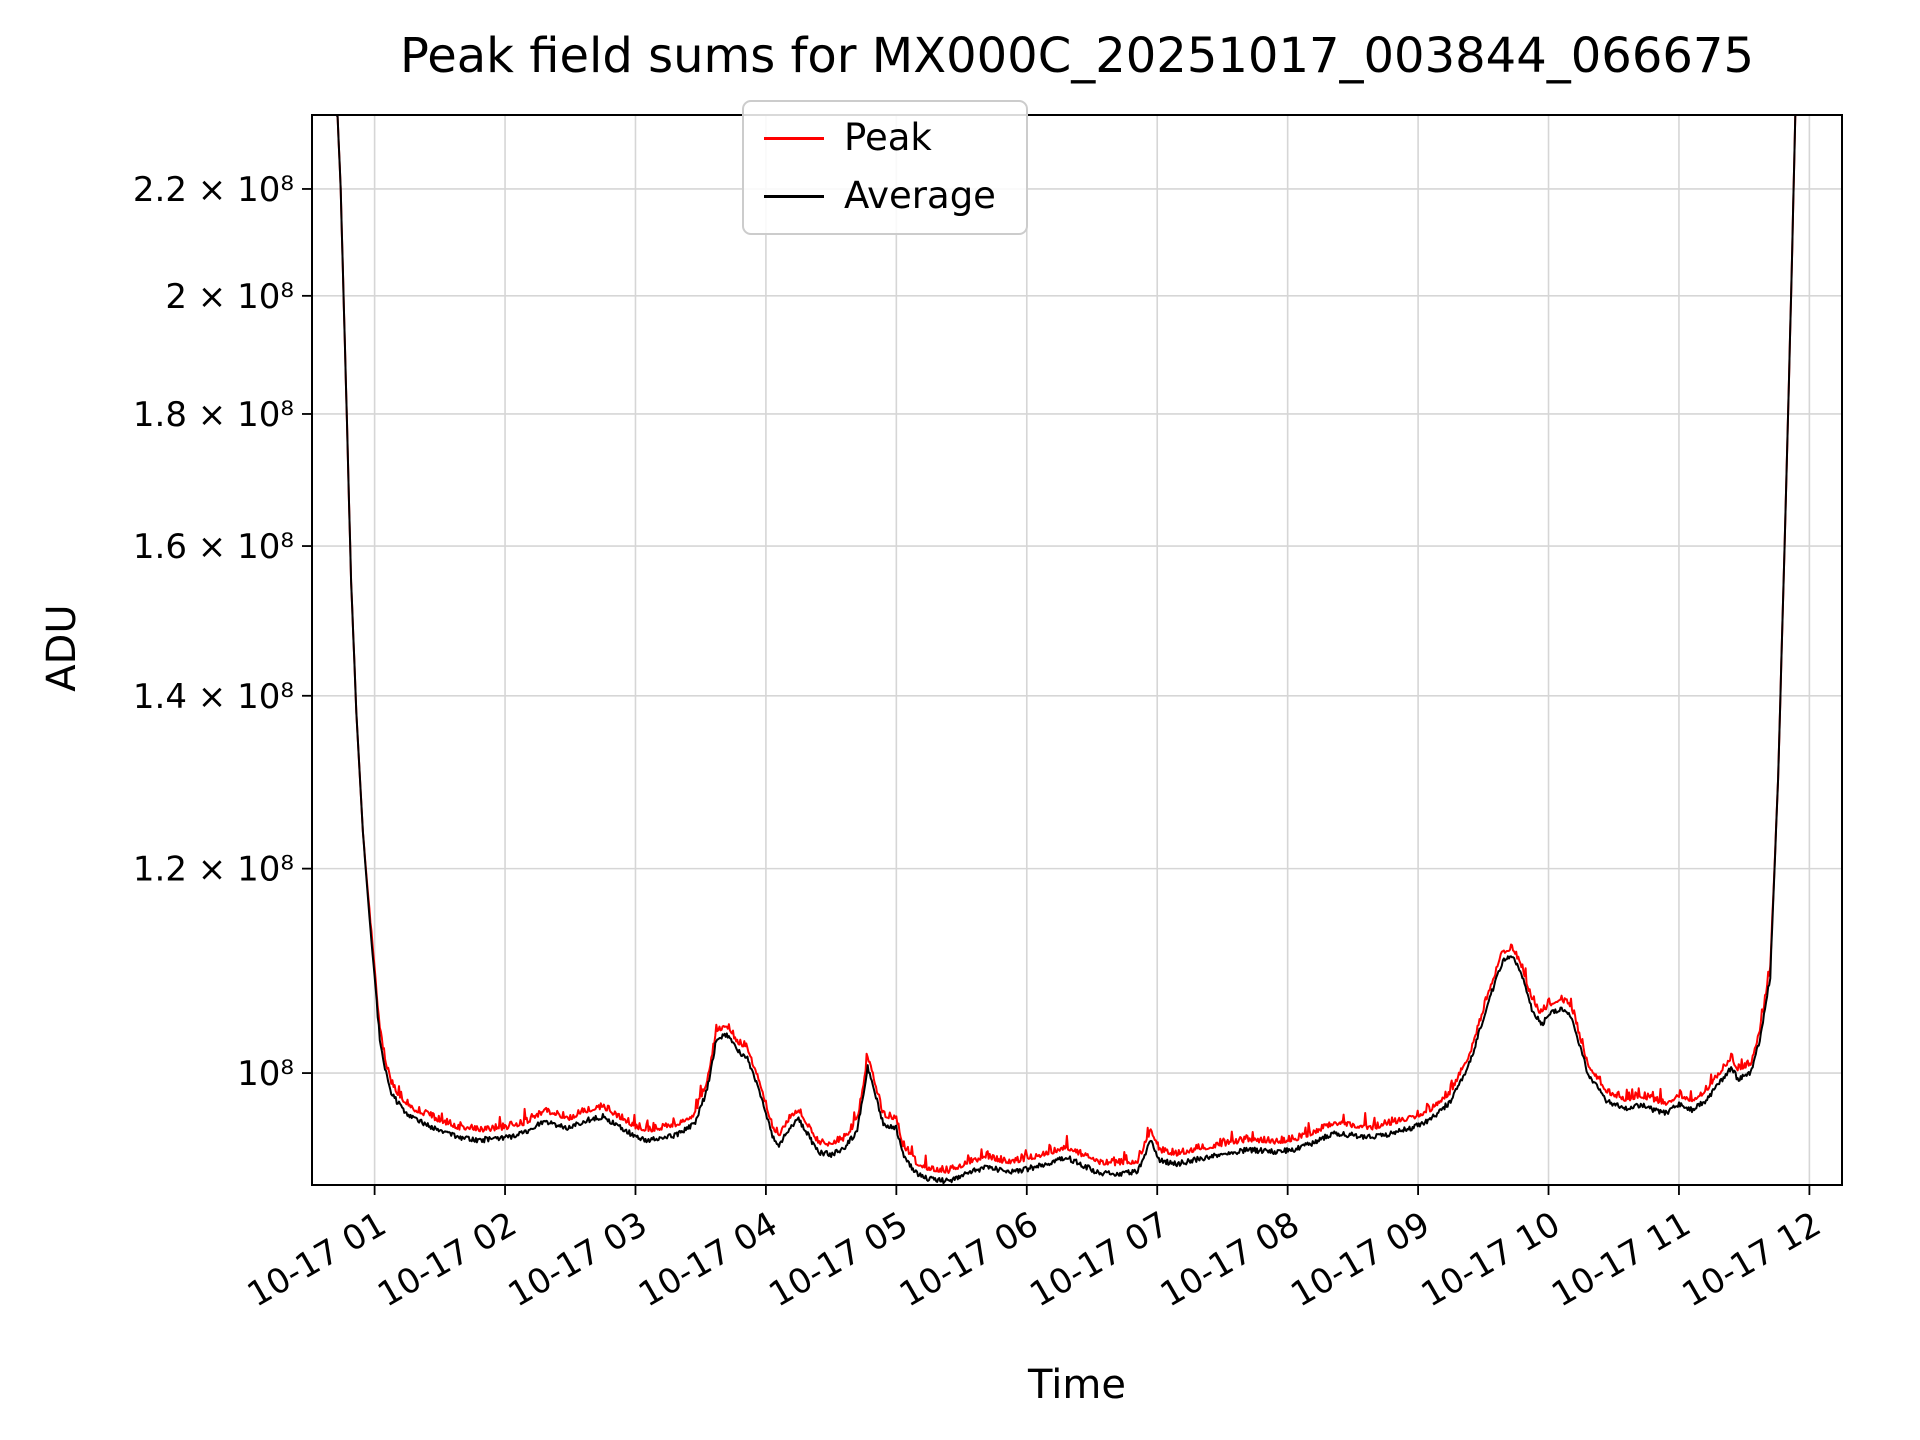  What do you see at coordinates (888, 137) in the screenshot?
I see `legend-label: Peak` at bounding box center [888, 137].